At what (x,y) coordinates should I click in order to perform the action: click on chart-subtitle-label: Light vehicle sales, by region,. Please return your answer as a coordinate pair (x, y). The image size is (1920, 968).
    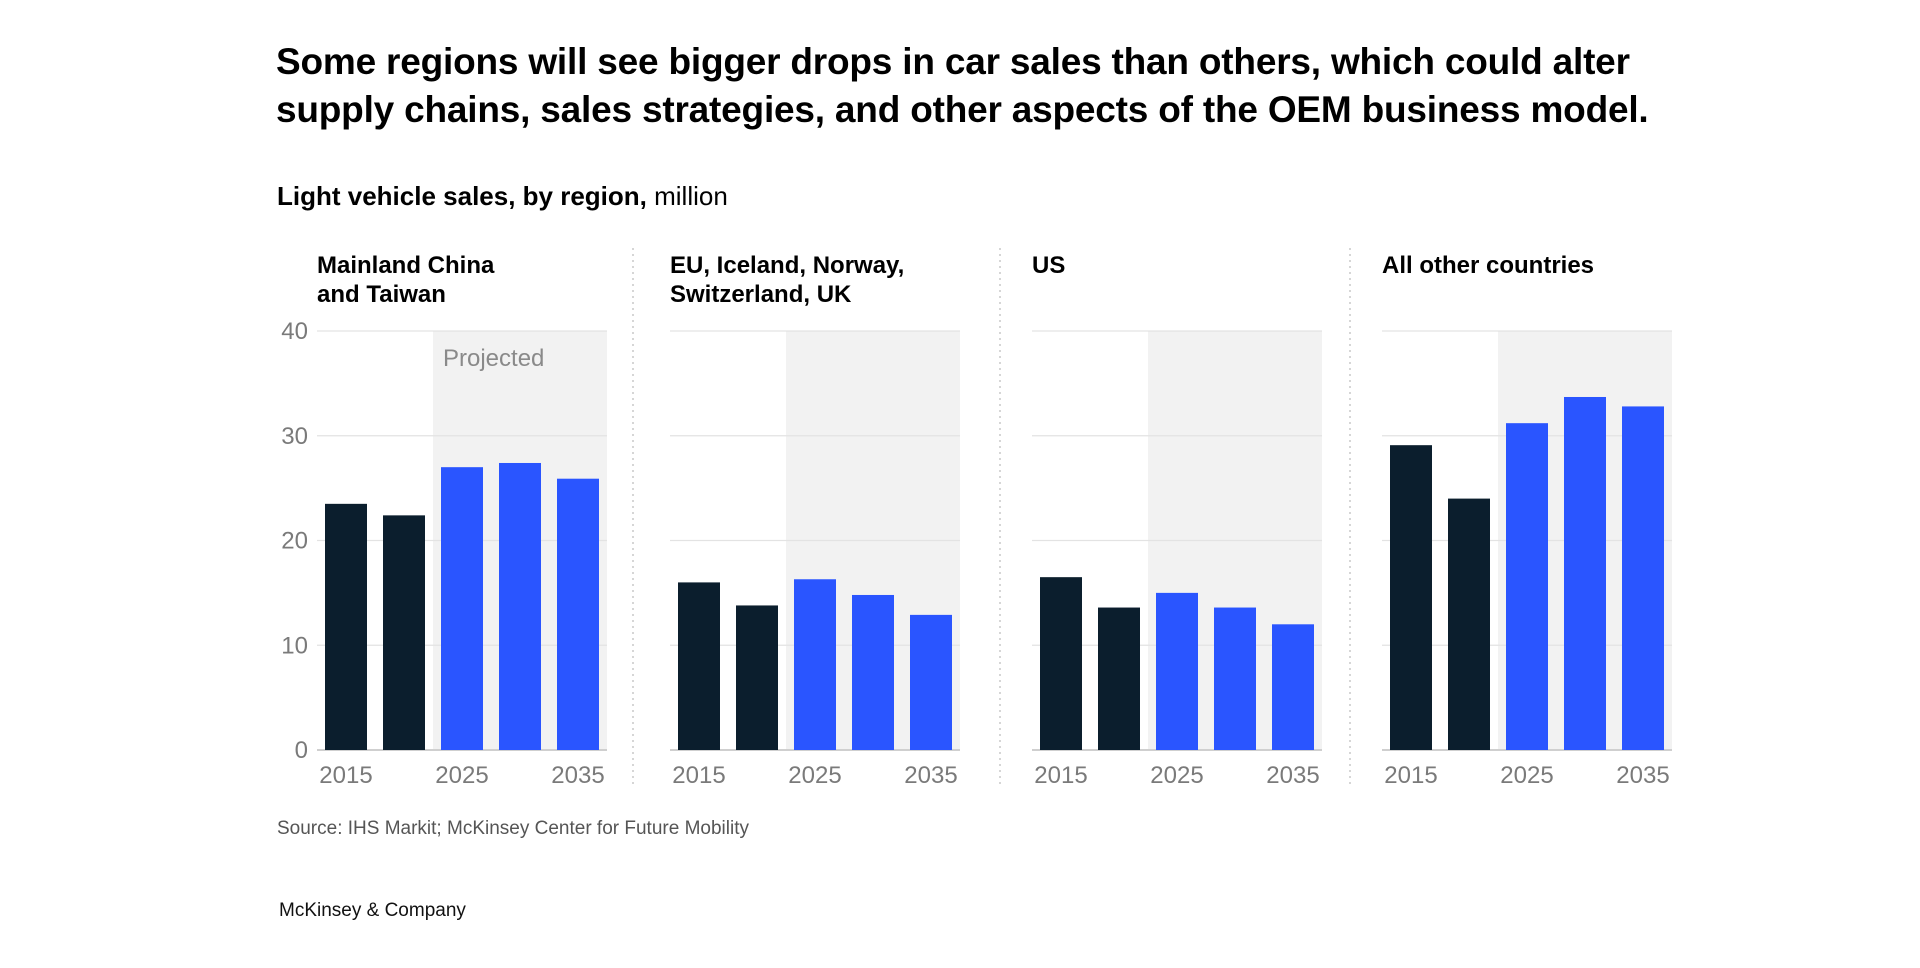
    Looking at the image, I should click on (462, 196).